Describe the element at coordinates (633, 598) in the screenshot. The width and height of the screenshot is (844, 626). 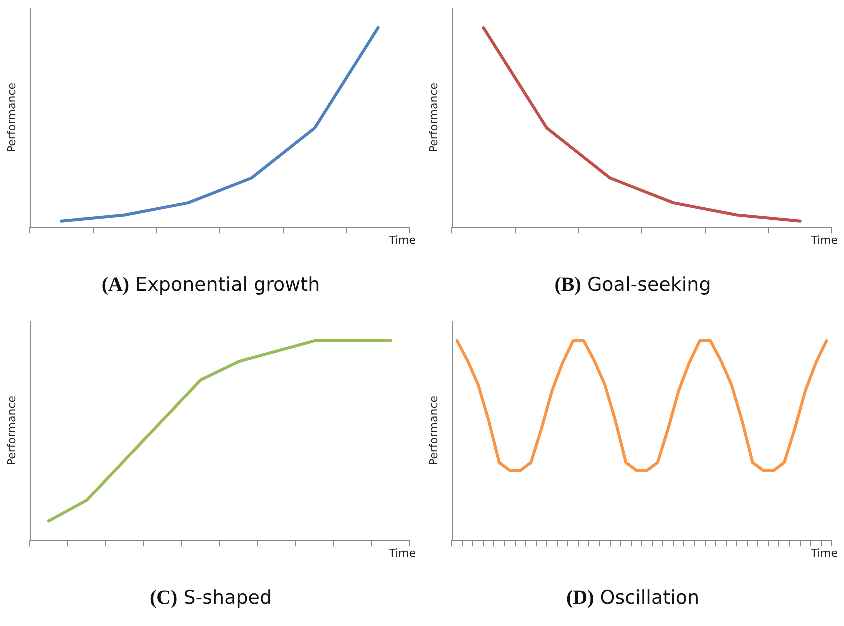
I see `text: (D) Oscillation` at that location.